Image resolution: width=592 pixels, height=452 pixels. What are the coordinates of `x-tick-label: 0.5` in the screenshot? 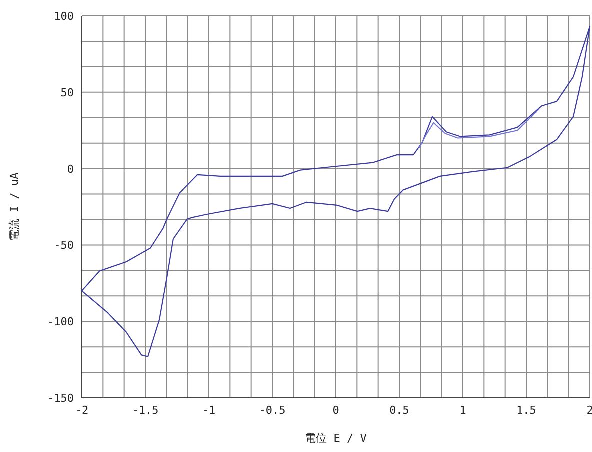 It's located at (400, 410).